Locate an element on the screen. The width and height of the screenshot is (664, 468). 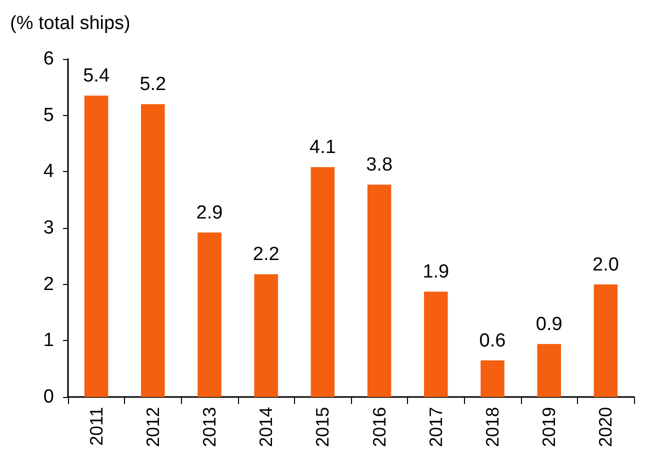
x-tick-label: 2012 is located at coordinates (152, 427).